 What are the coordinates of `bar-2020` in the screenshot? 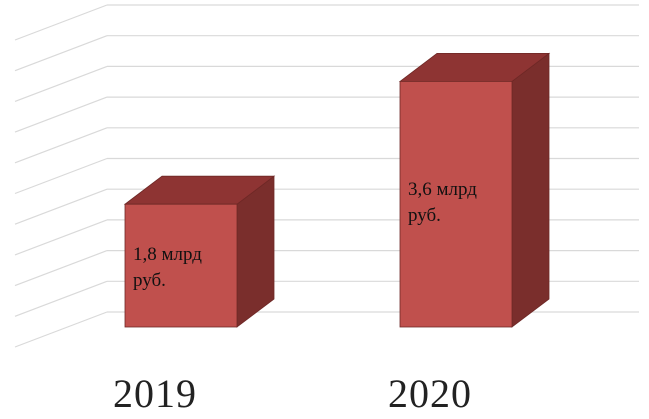 It's located at (456, 204).